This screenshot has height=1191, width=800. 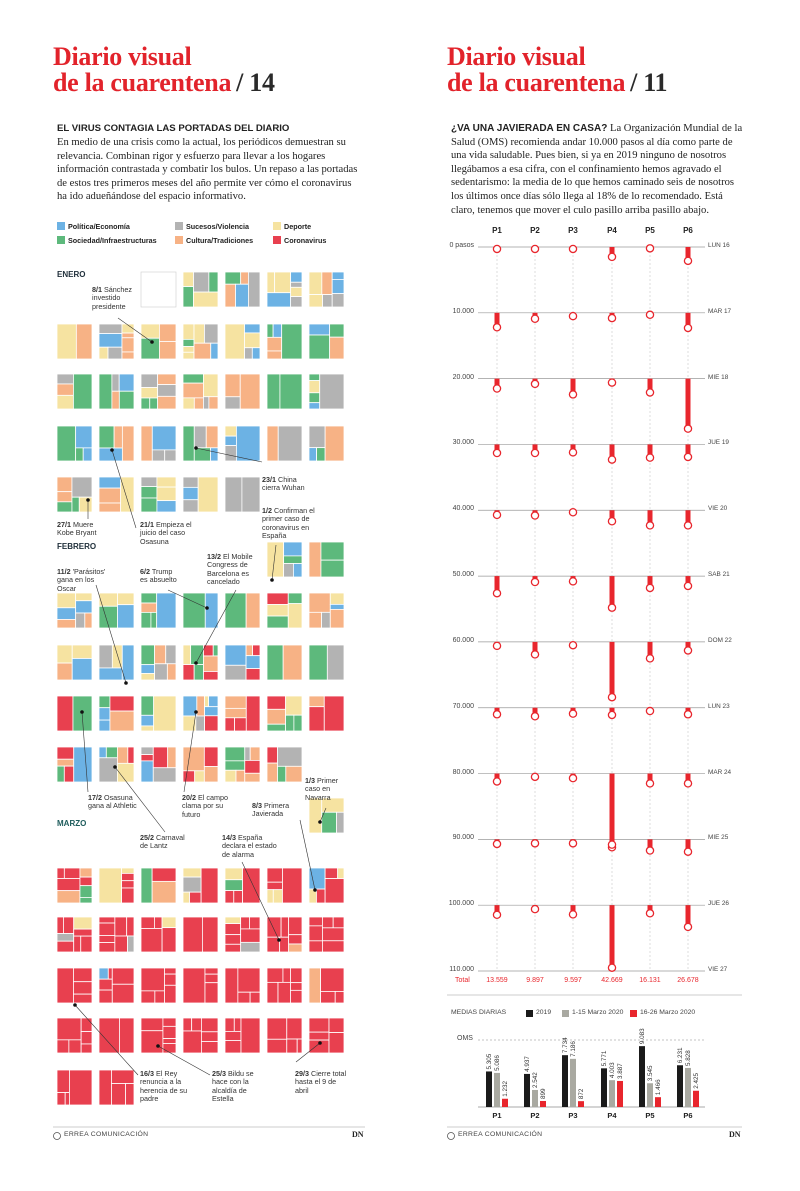 What do you see at coordinates (189, 797) in the screenshot?
I see `annotation-date: 20/2` at bounding box center [189, 797].